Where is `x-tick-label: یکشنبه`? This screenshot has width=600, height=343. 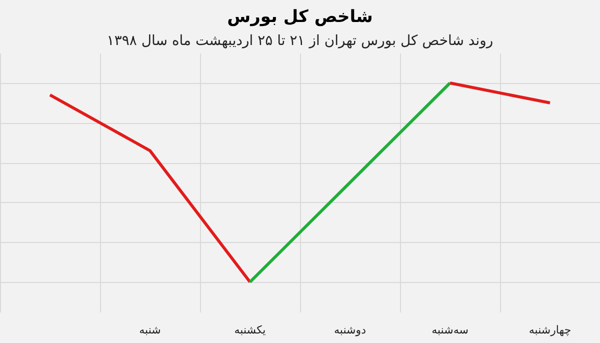 x-tick-label: یکشنبه is located at coordinates (250, 330).